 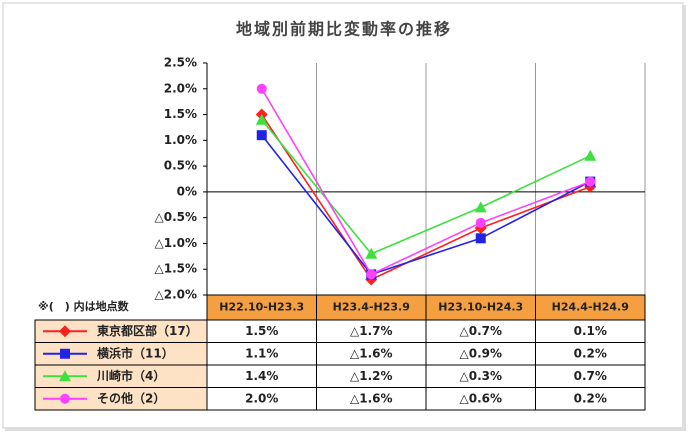 What do you see at coordinates (480, 376) in the screenshot?
I see `value-label: △0.3%` at bounding box center [480, 376].